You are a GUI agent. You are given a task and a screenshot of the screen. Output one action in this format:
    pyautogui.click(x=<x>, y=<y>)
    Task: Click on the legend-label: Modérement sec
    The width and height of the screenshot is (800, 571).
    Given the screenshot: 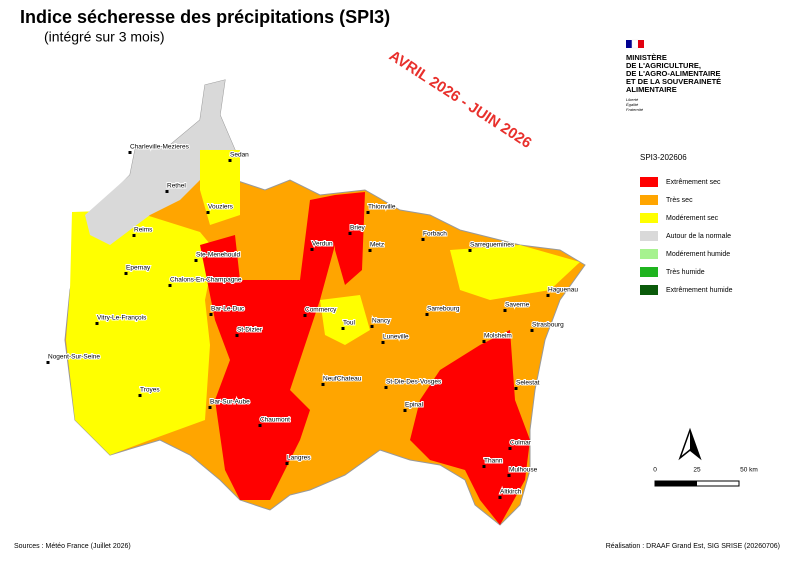 What is the action you would take?
    pyautogui.click(x=692, y=218)
    